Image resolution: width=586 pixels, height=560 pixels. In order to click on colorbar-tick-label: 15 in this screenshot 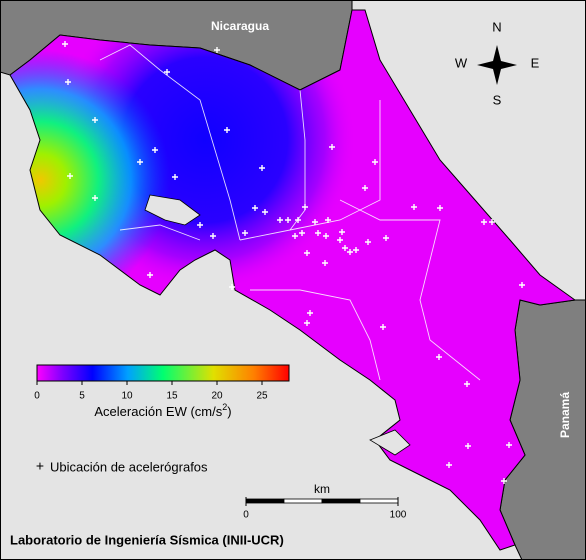, I will do `click(172, 396)`.